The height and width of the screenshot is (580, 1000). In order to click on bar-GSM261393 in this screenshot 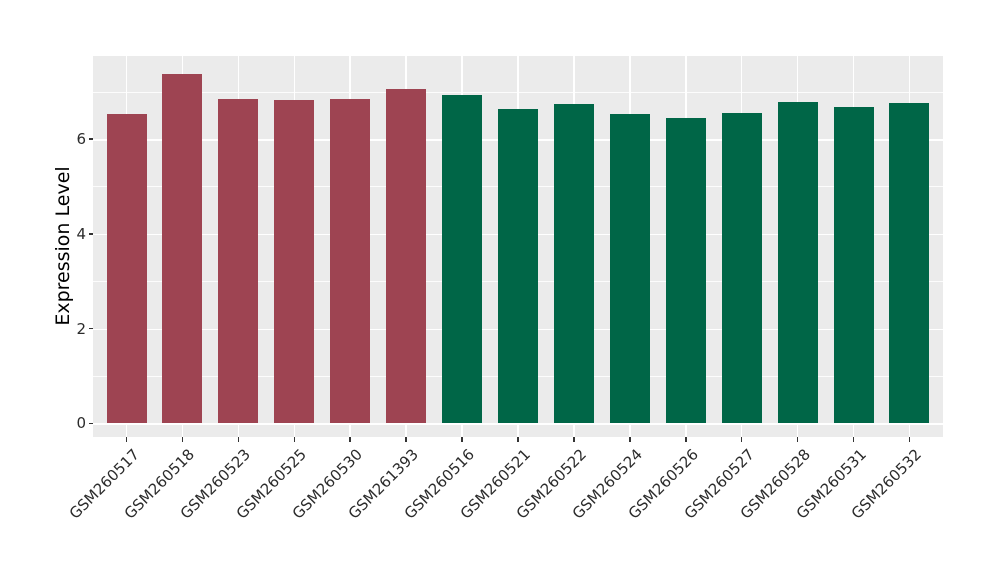, I will do `click(406, 256)`.